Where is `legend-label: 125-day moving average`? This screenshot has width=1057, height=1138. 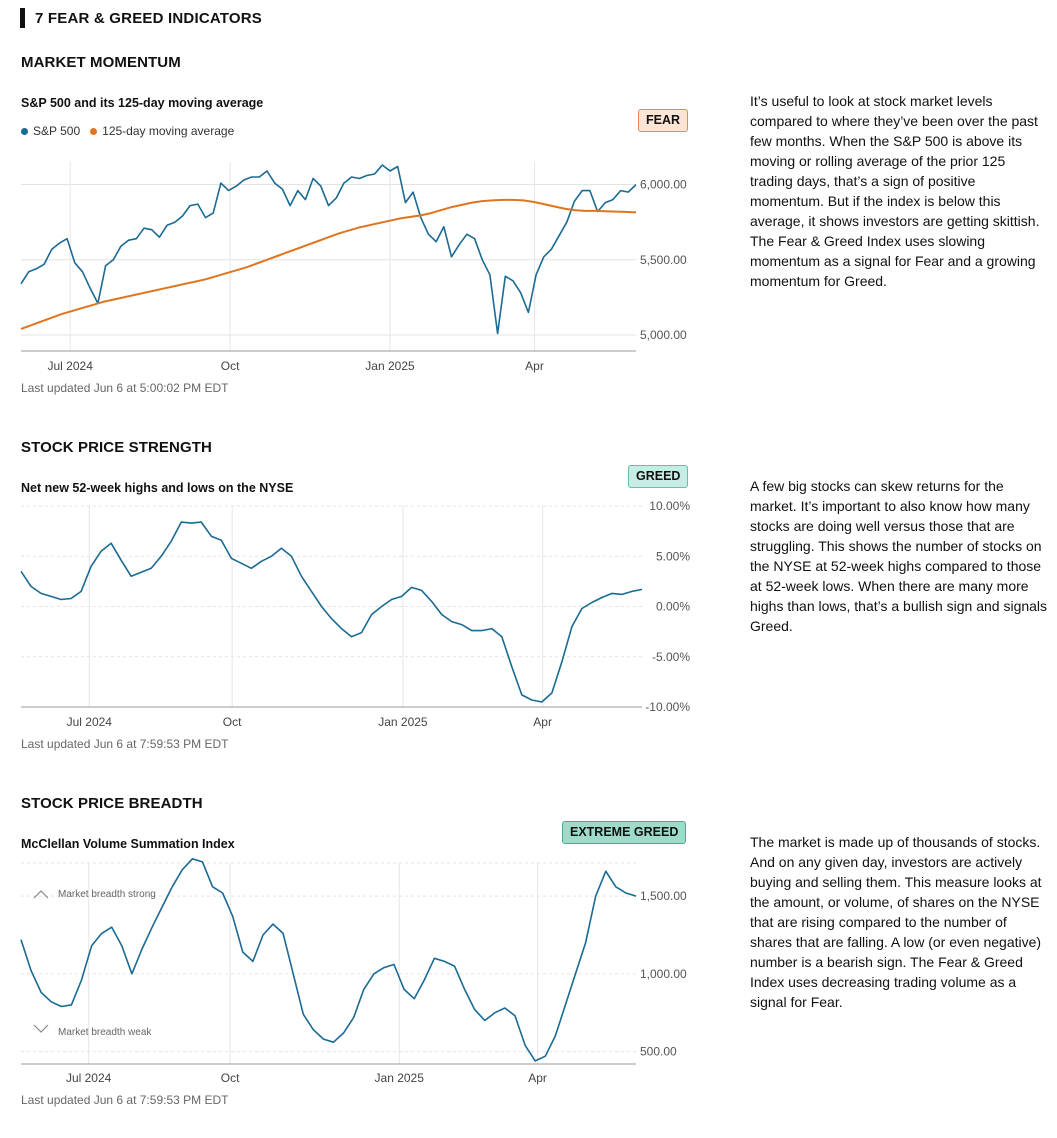 legend-label: 125-day moving average is located at coordinates (168, 131).